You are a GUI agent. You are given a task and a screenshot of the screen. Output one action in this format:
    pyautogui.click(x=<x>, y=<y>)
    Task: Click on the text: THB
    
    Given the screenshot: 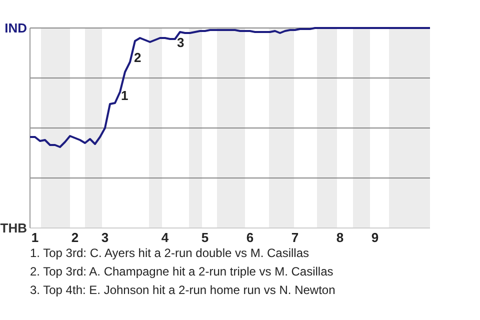 What is the action you would take?
    pyautogui.click(x=13, y=228)
    